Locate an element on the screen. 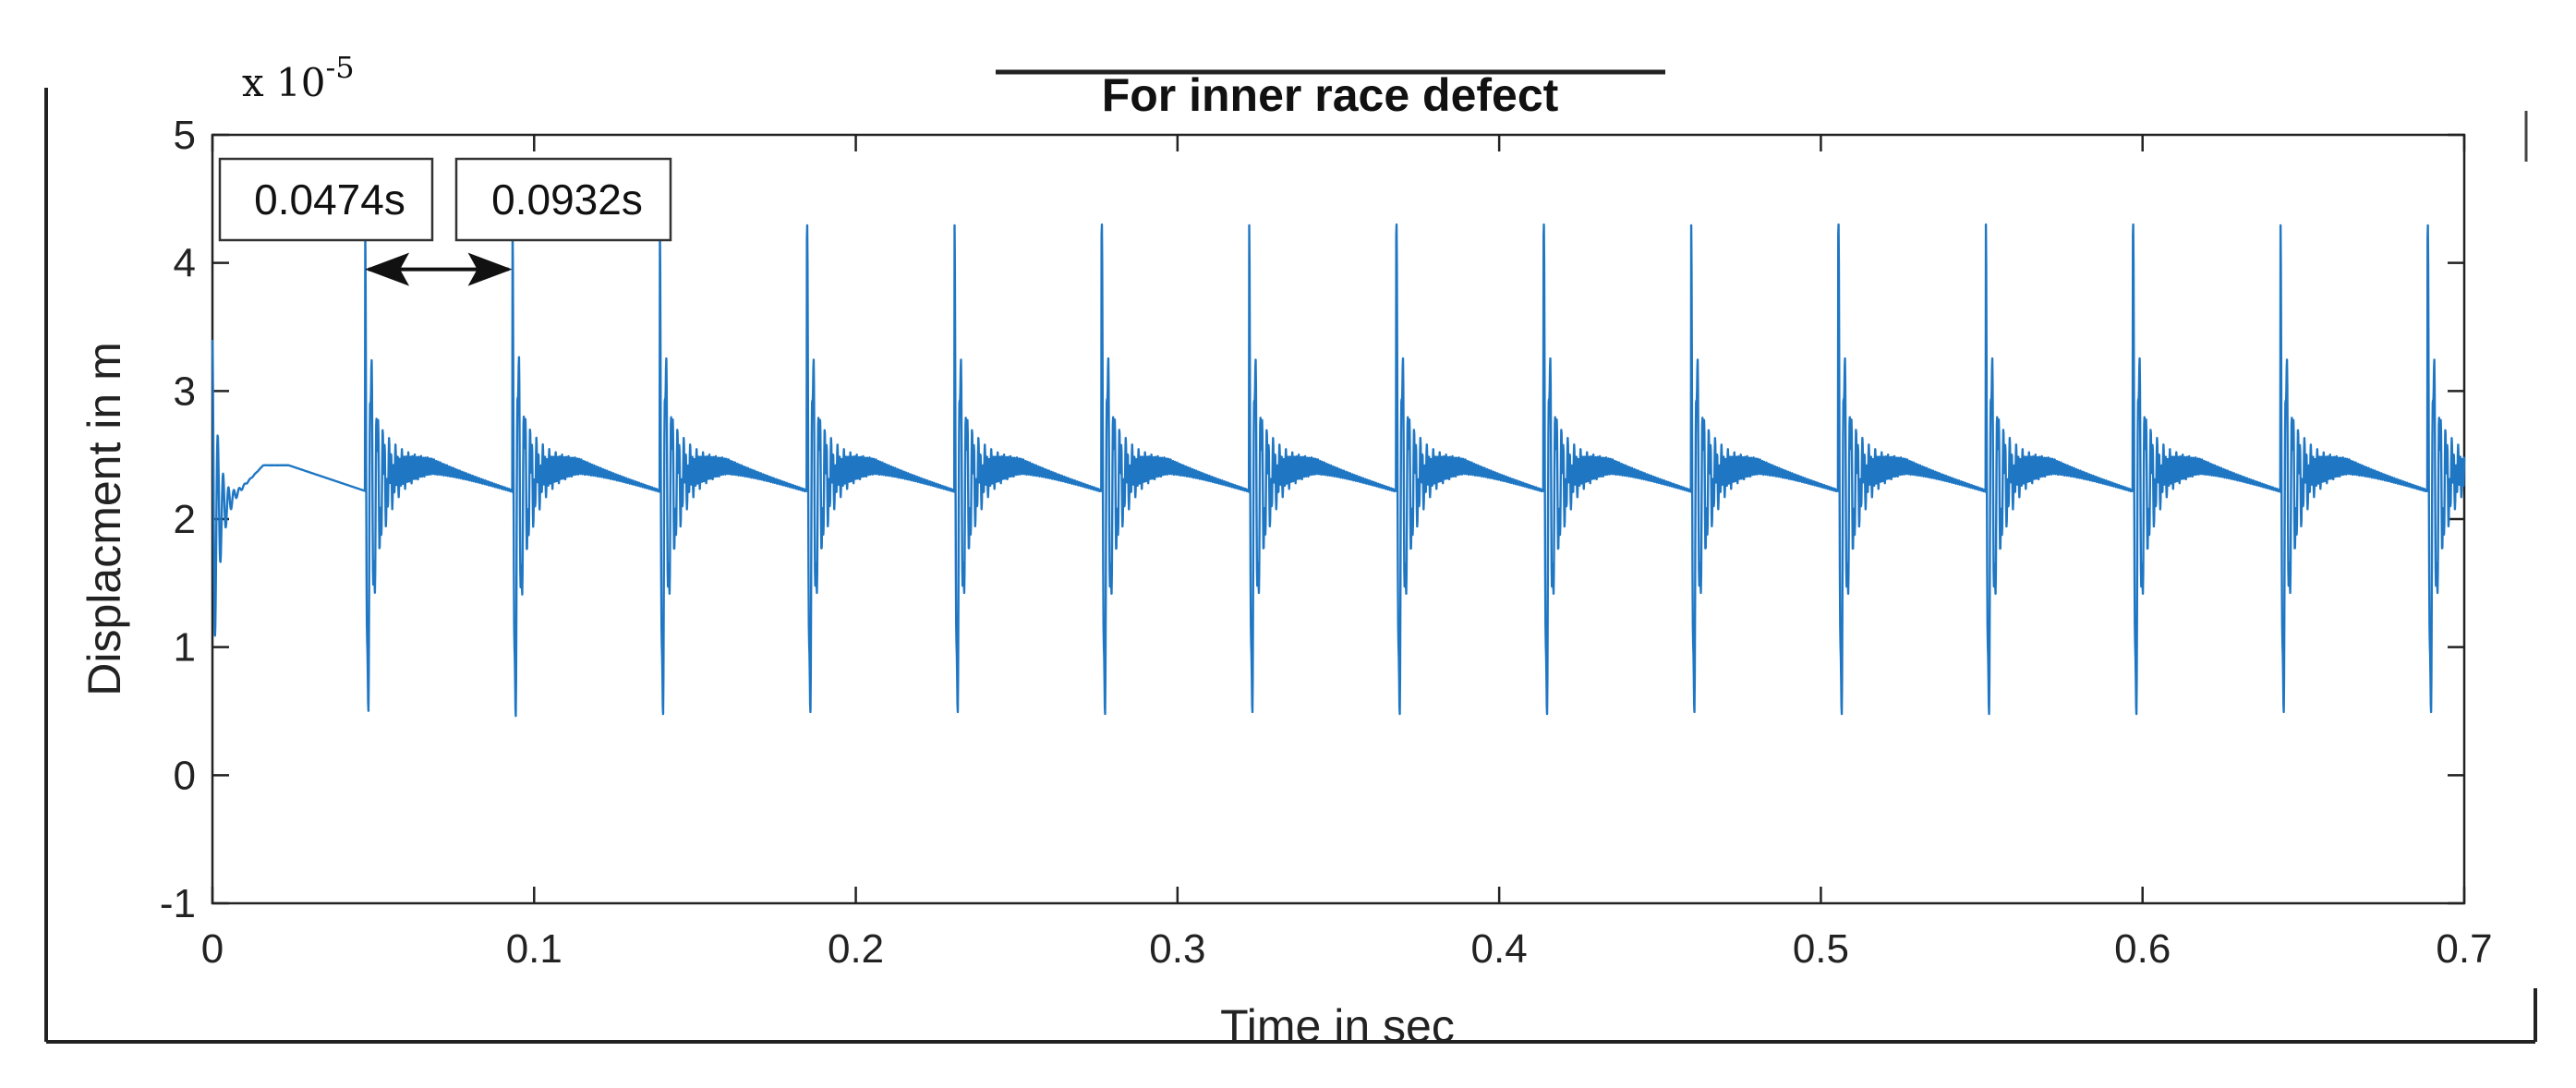 This screenshot has height=1088, width=2576. annotations: 0.0474s 0.0932s is located at coordinates (445, 199).